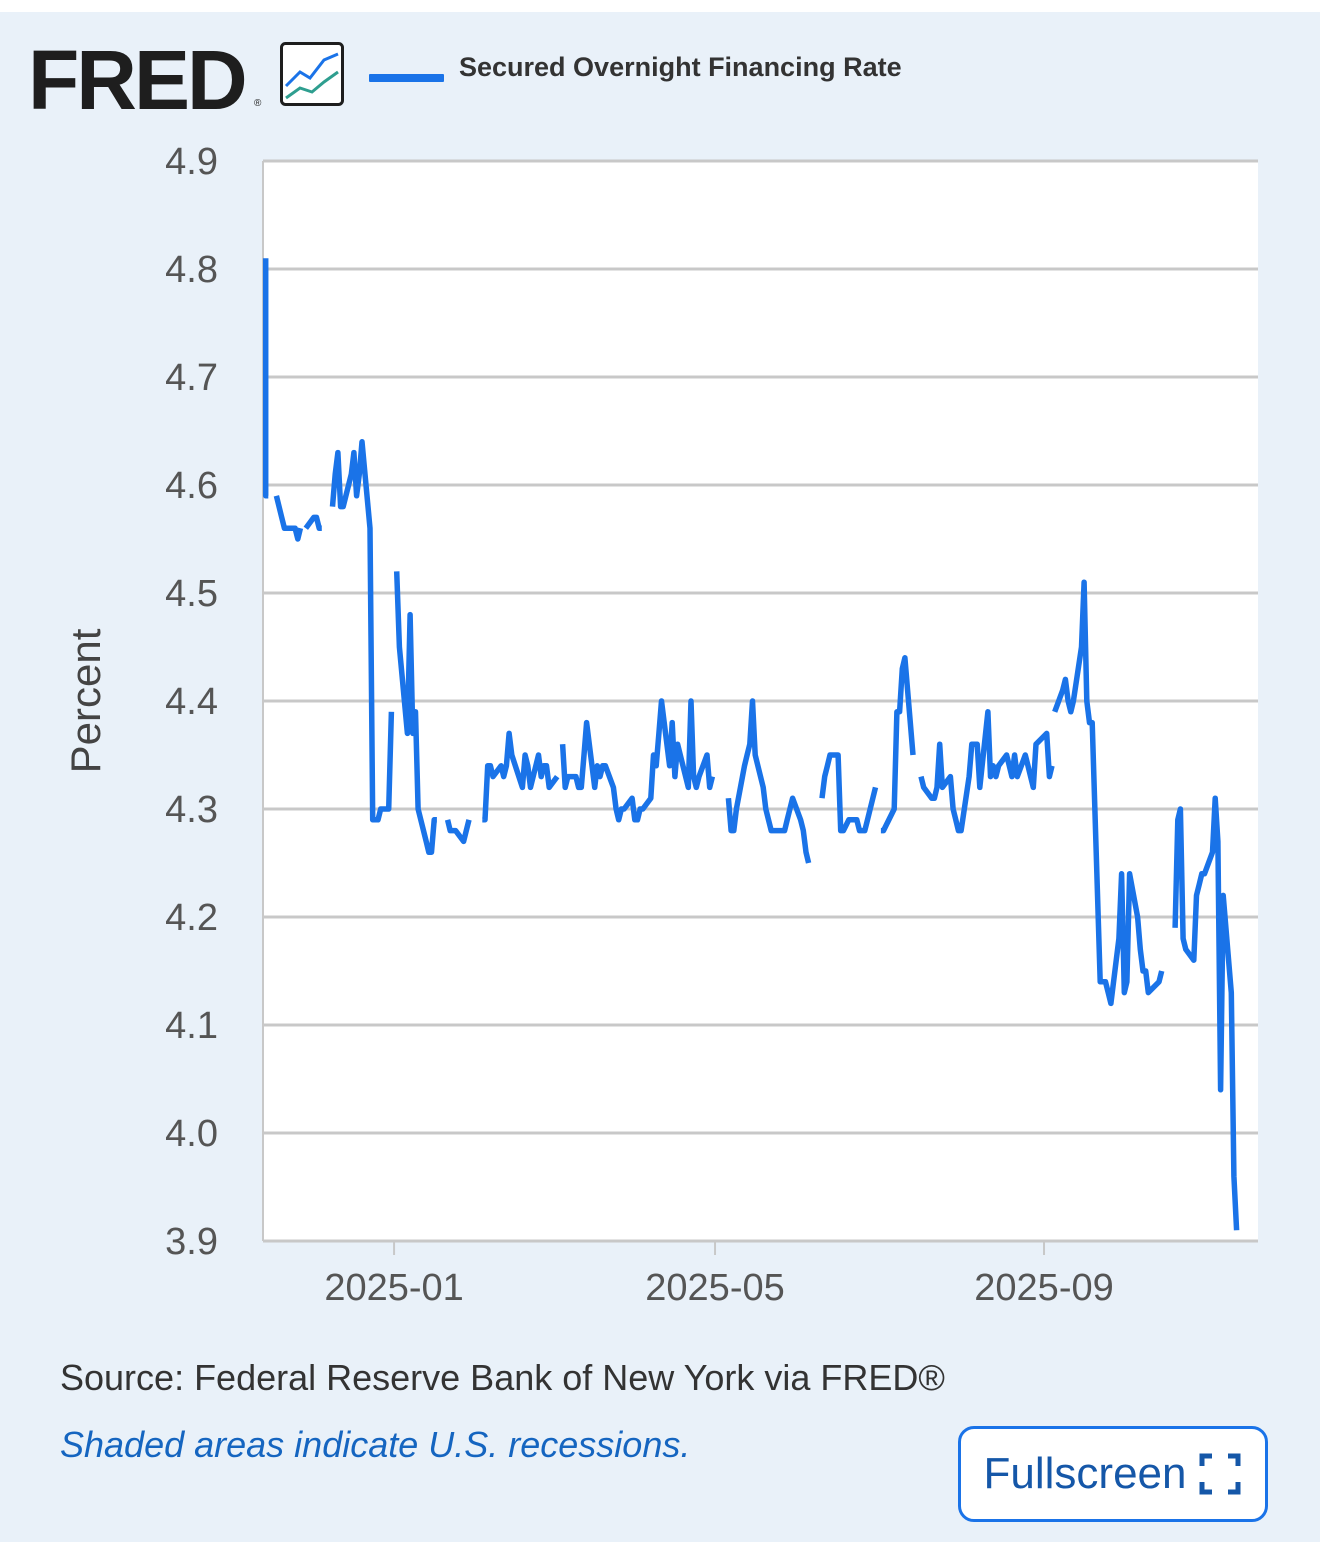  Describe the element at coordinates (393, 1288) in the screenshot. I see `x-tick-label: 2025-01` at that location.